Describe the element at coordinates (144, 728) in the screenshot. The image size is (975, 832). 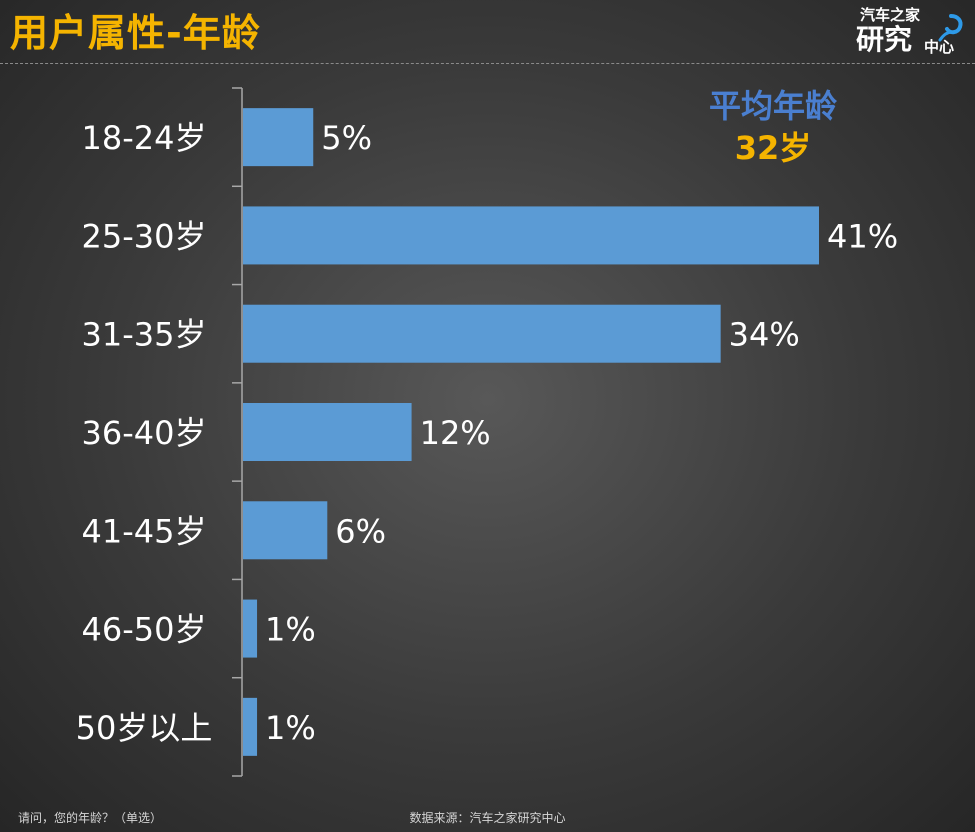
I see `category-label: 50岁以上` at that location.